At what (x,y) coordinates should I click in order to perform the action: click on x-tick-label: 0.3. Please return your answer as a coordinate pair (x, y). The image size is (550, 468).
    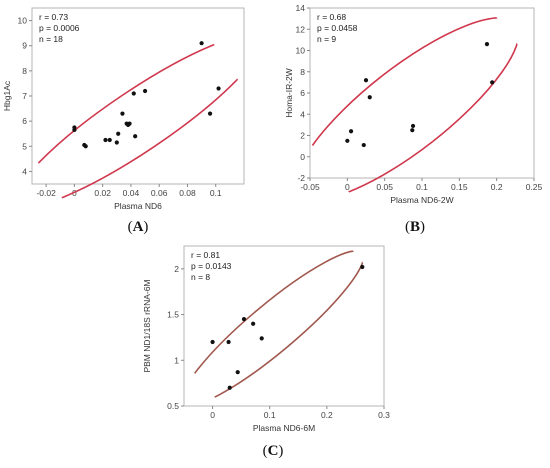
    Looking at the image, I should click on (384, 415).